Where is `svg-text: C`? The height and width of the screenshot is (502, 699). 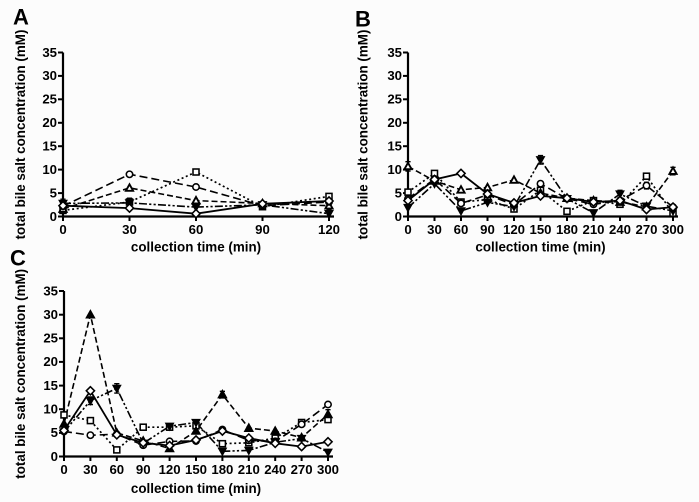 svg-text: C is located at coordinates (18, 258).